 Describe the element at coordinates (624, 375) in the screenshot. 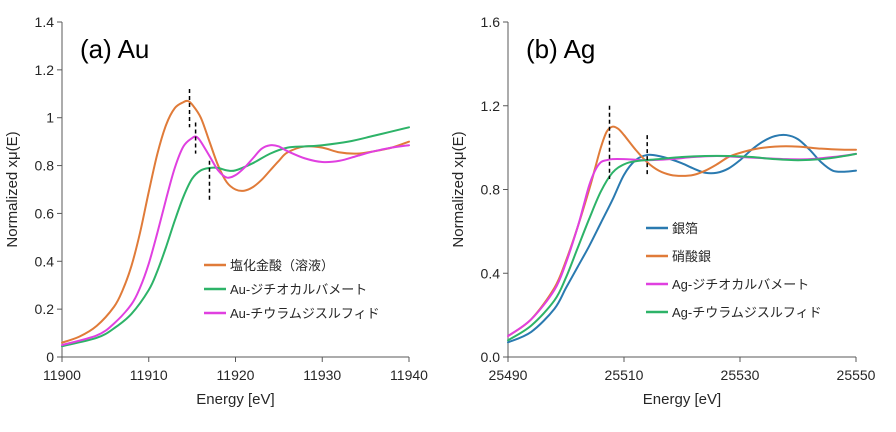

I see `x-tick-label: 25510` at that location.